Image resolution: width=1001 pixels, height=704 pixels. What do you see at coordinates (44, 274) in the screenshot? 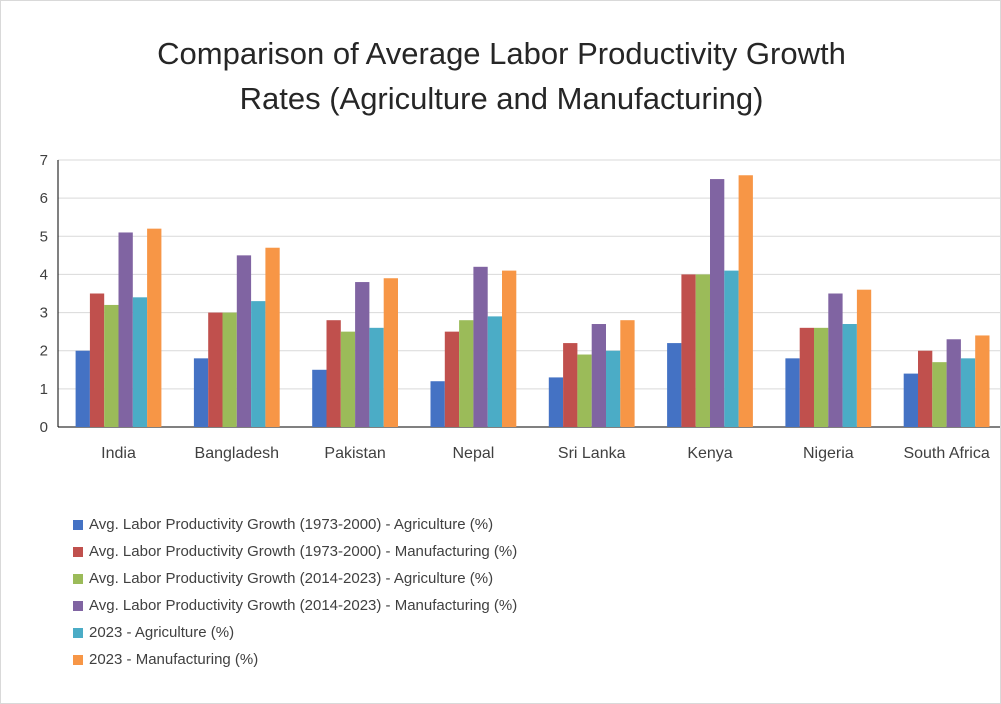
I see `y-tick-label: 4` at bounding box center [44, 274].